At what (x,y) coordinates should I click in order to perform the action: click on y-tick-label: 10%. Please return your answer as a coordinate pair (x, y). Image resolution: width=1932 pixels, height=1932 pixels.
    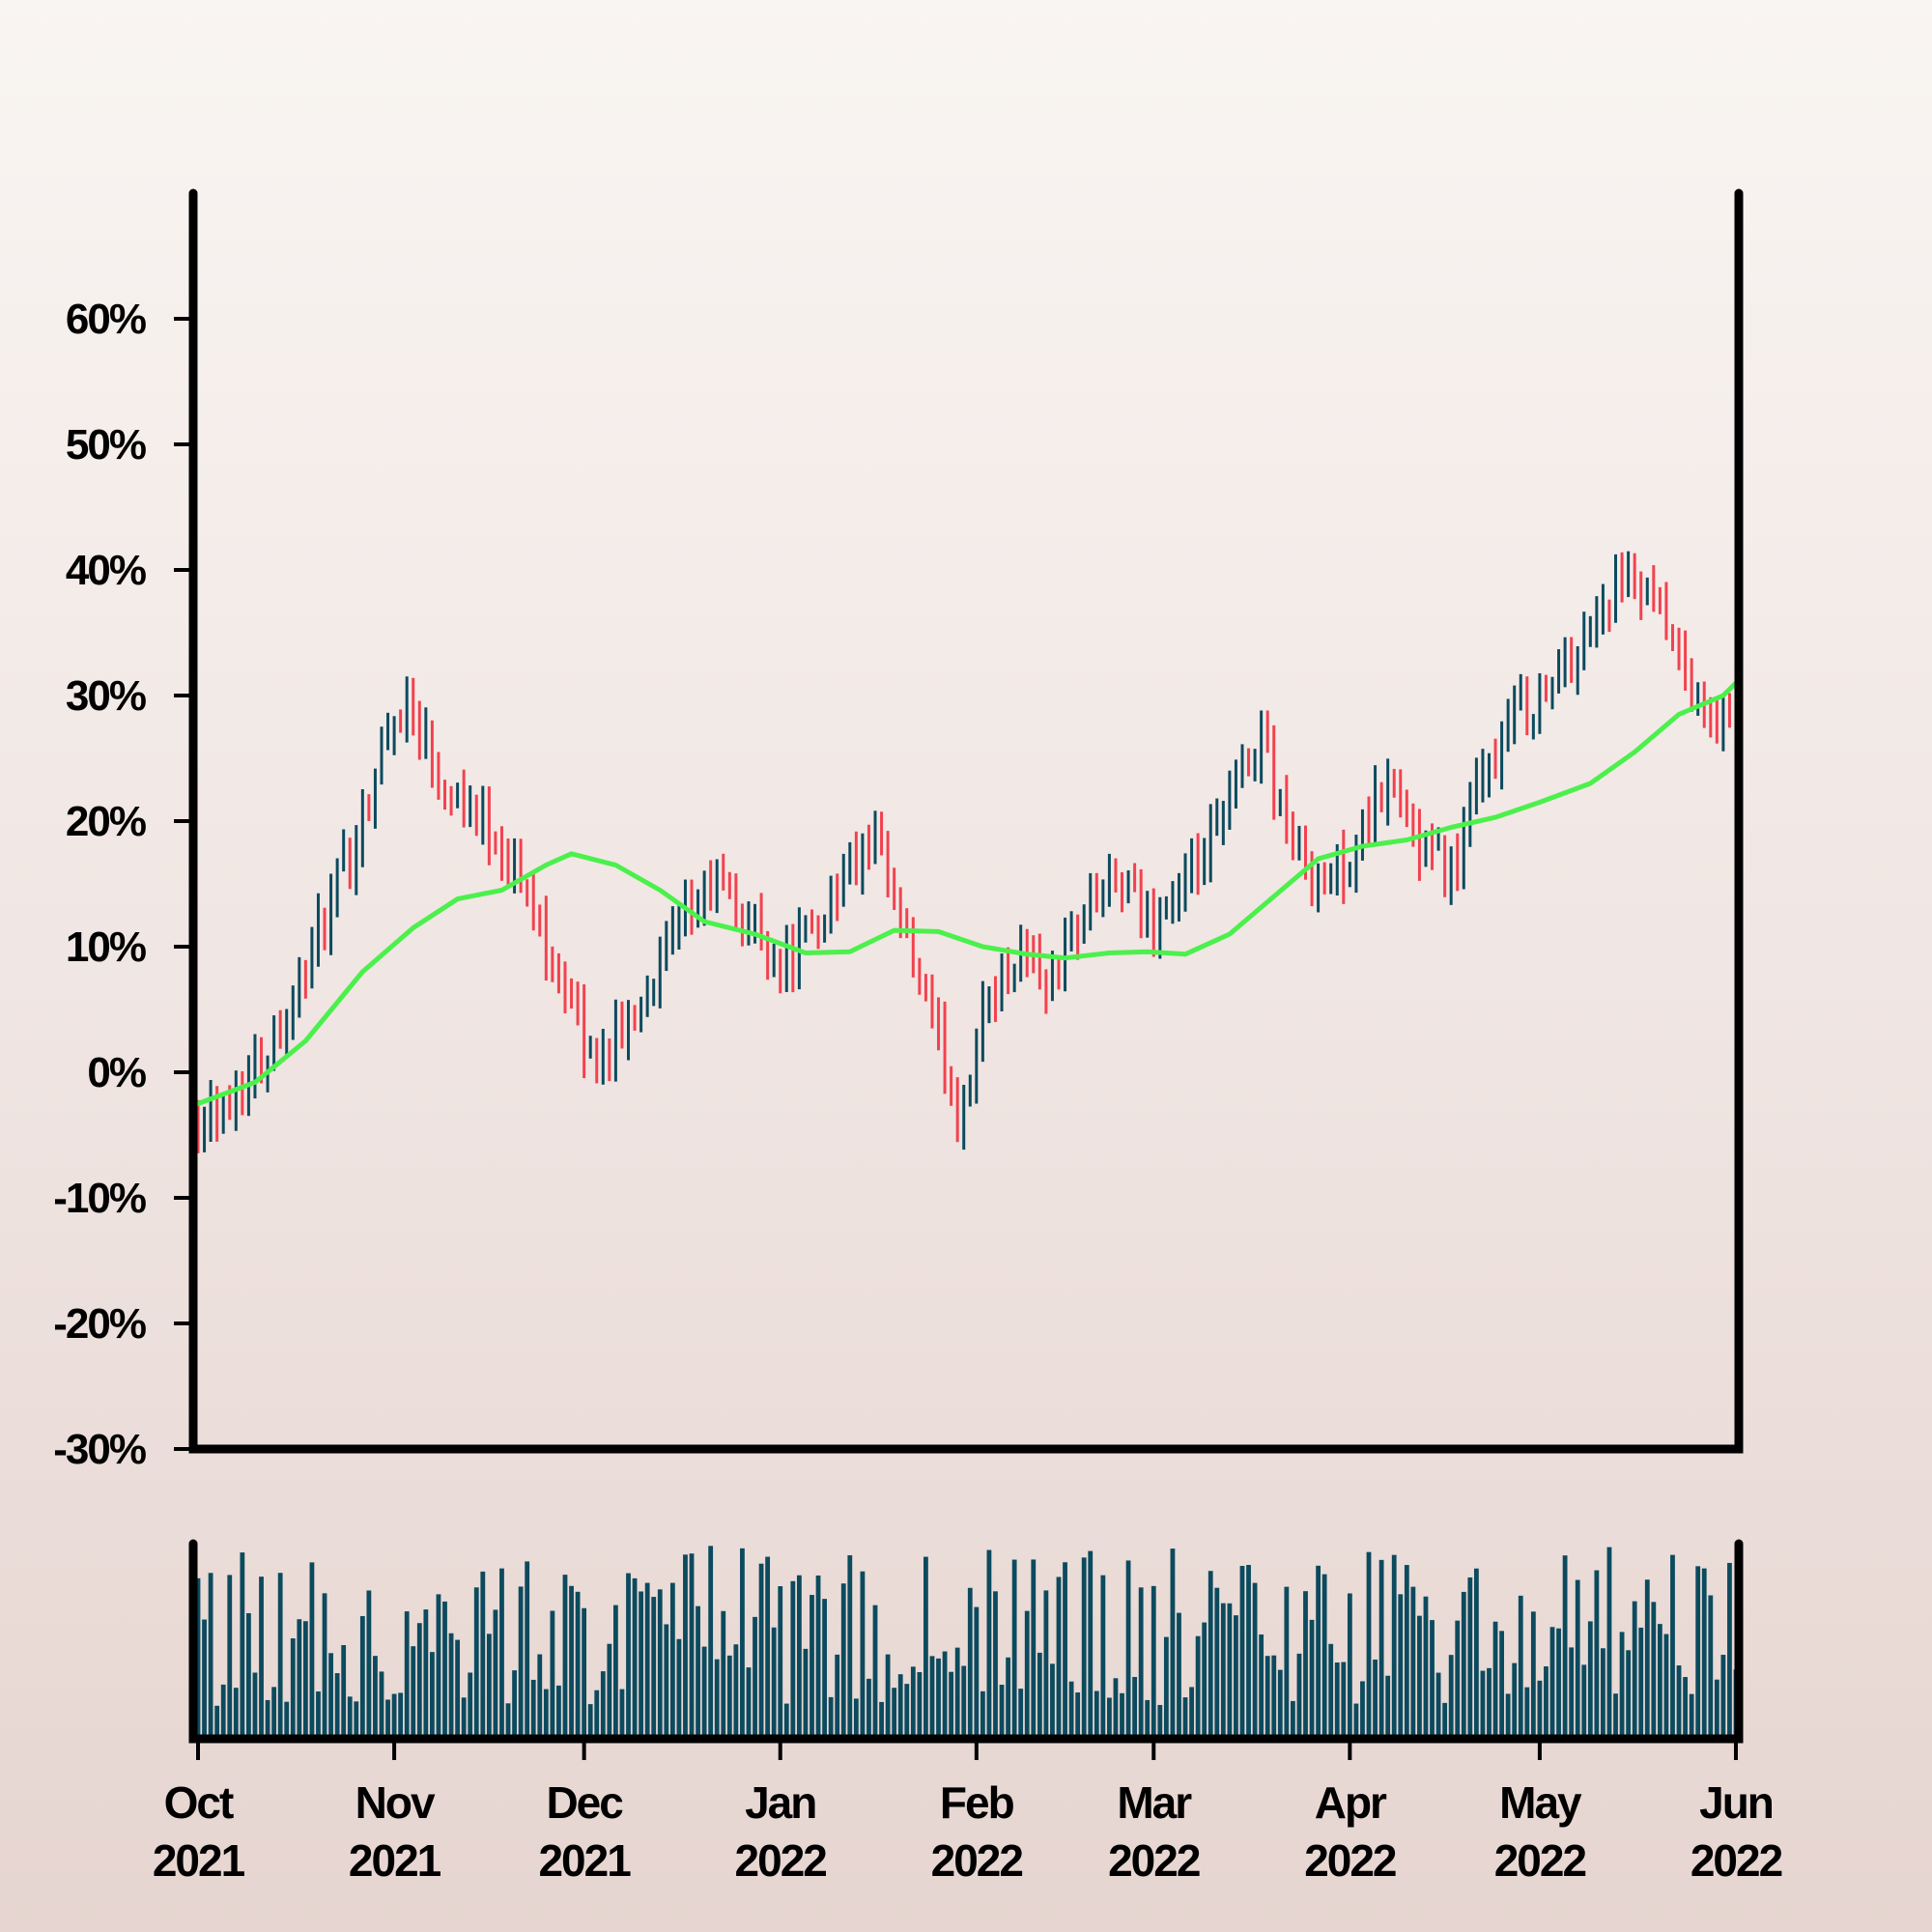
    Looking at the image, I should click on (106, 947).